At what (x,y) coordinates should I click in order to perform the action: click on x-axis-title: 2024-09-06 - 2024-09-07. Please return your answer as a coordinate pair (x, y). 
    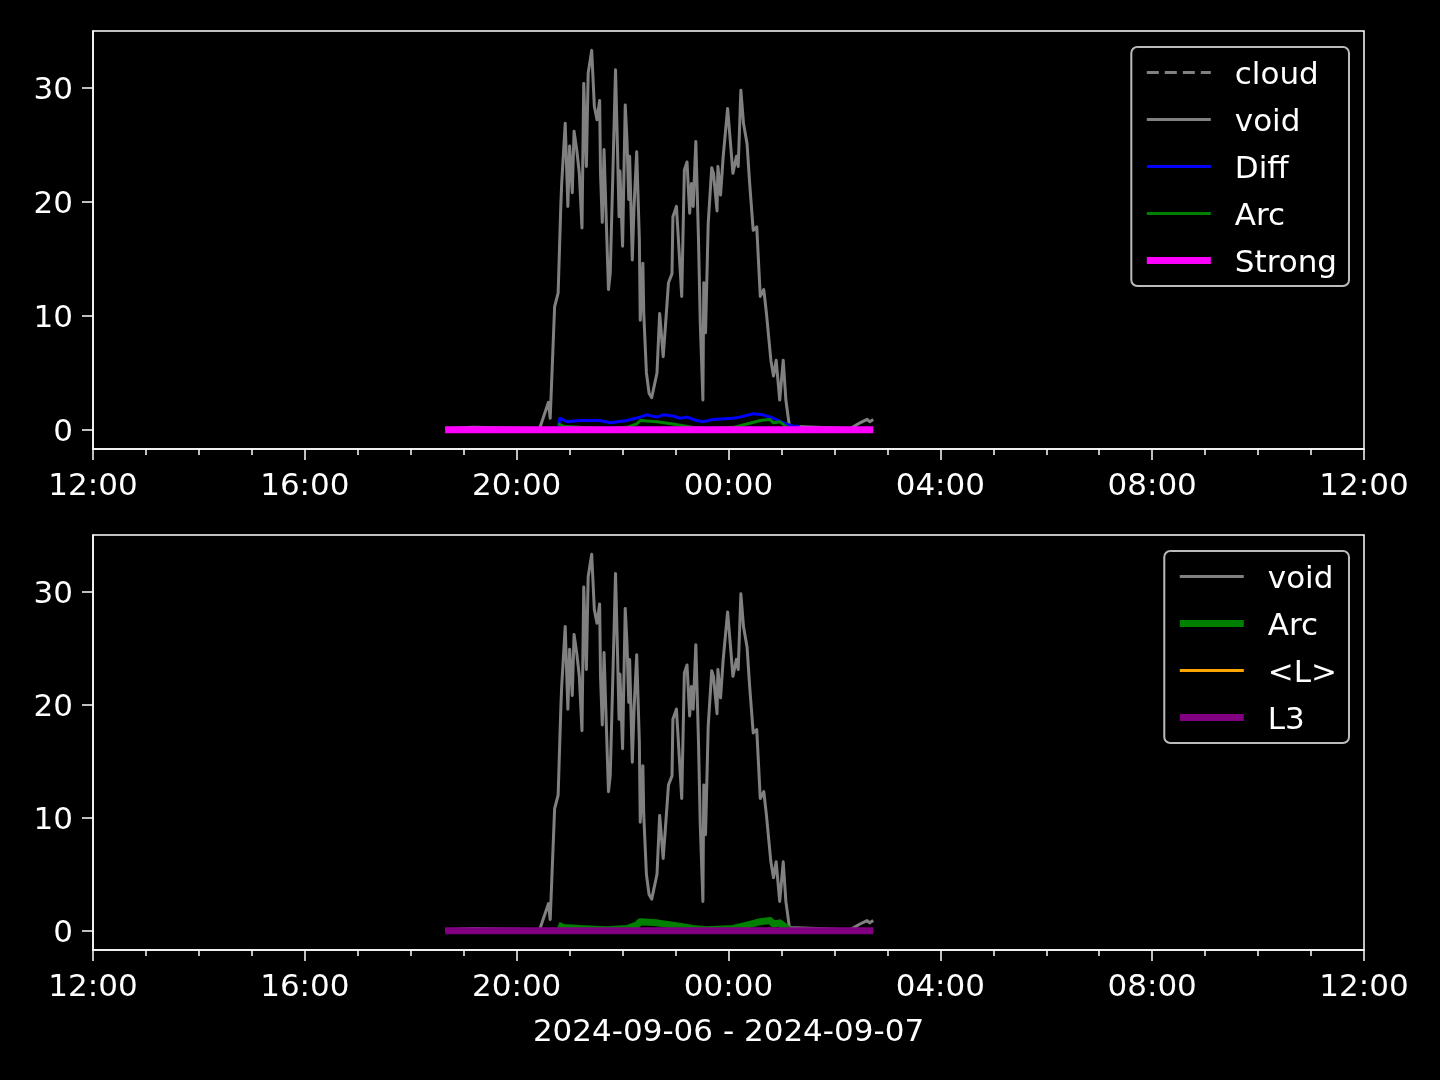
    Looking at the image, I should click on (728, 1029).